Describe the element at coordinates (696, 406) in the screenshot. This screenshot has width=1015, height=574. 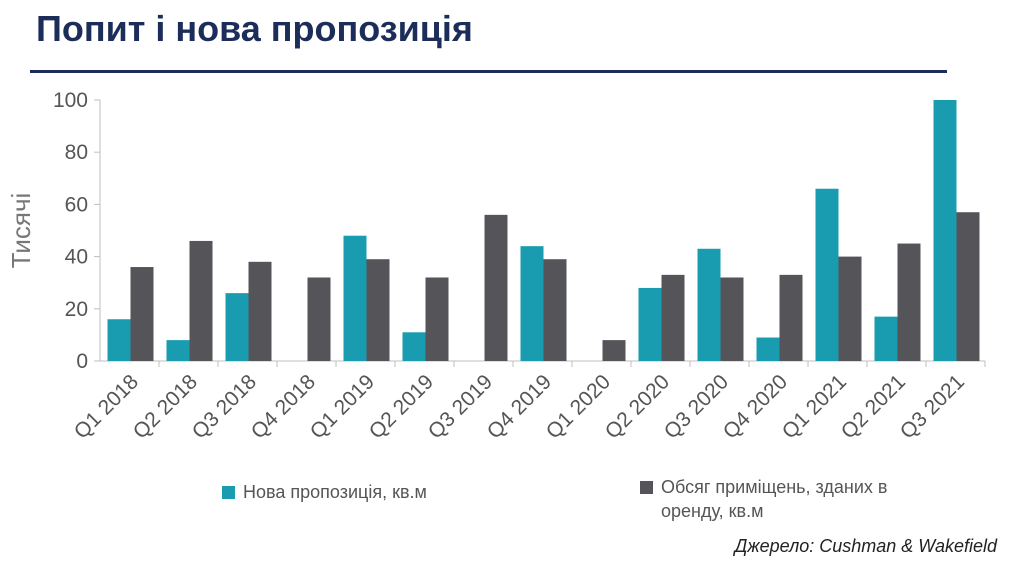
I see `x-tick-label: Q3 2020` at that location.